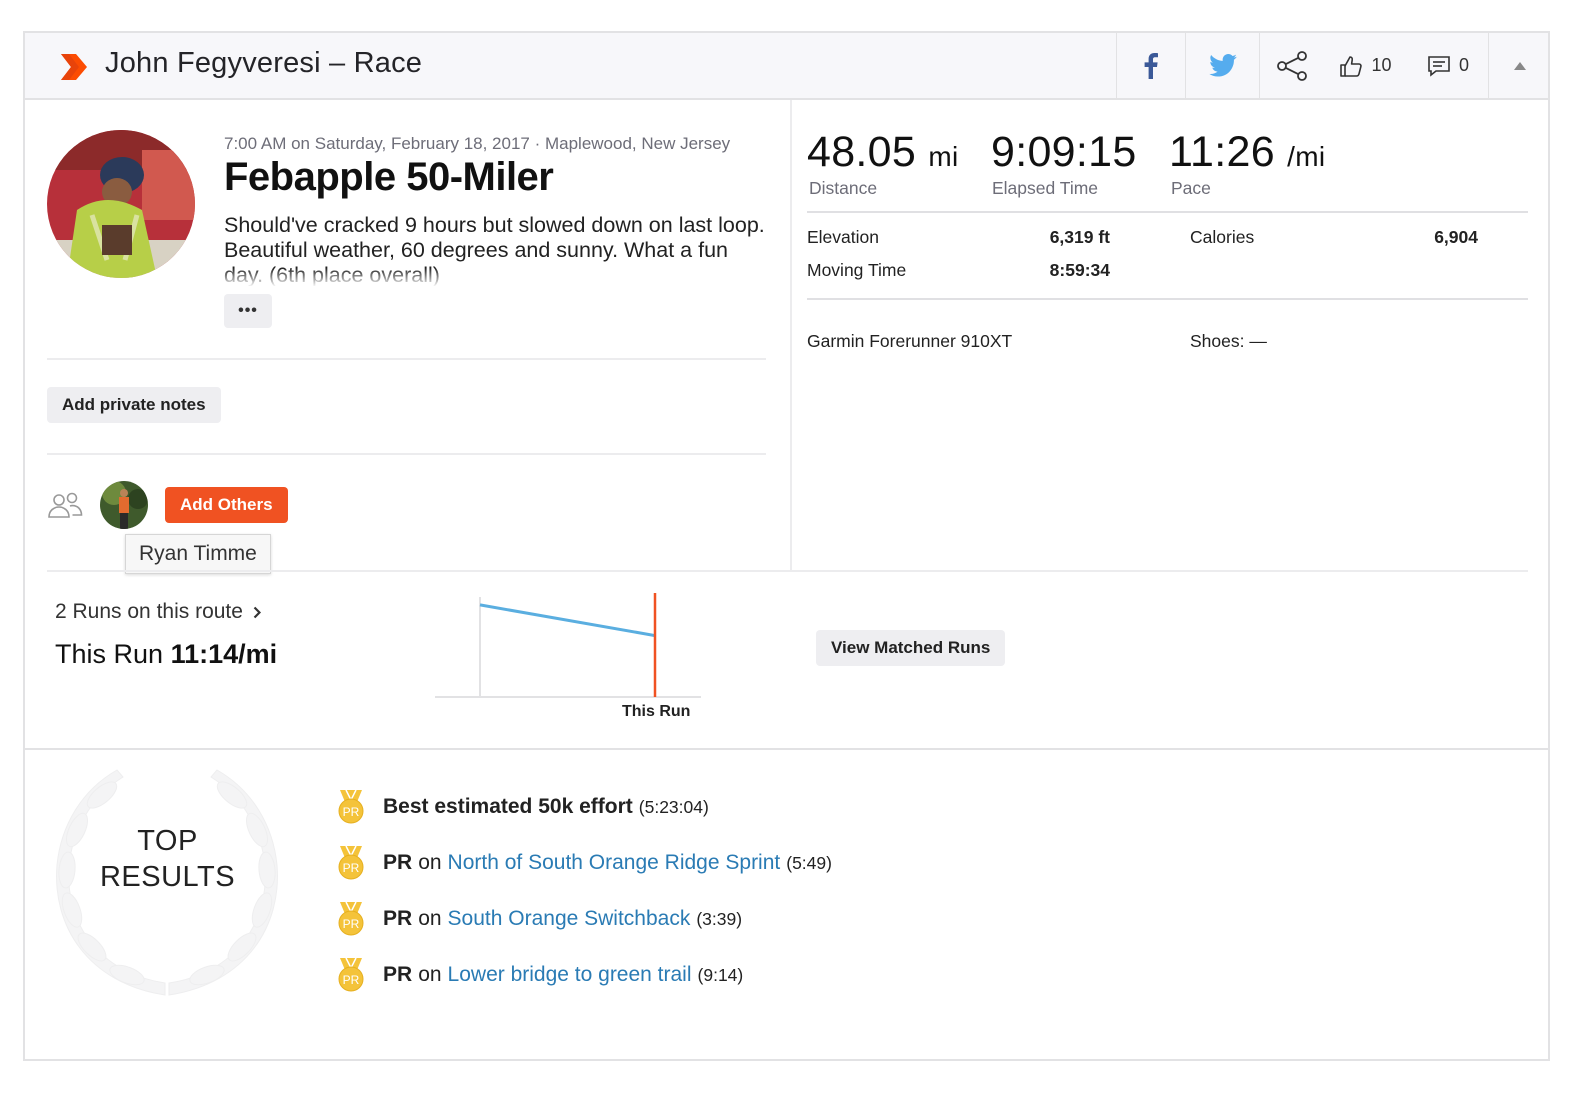 This screenshot has height=1104, width=1596. What do you see at coordinates (1222, 237) in the screenshot?
I see `calories-label: Calories` at bounding box center [1222, 237].